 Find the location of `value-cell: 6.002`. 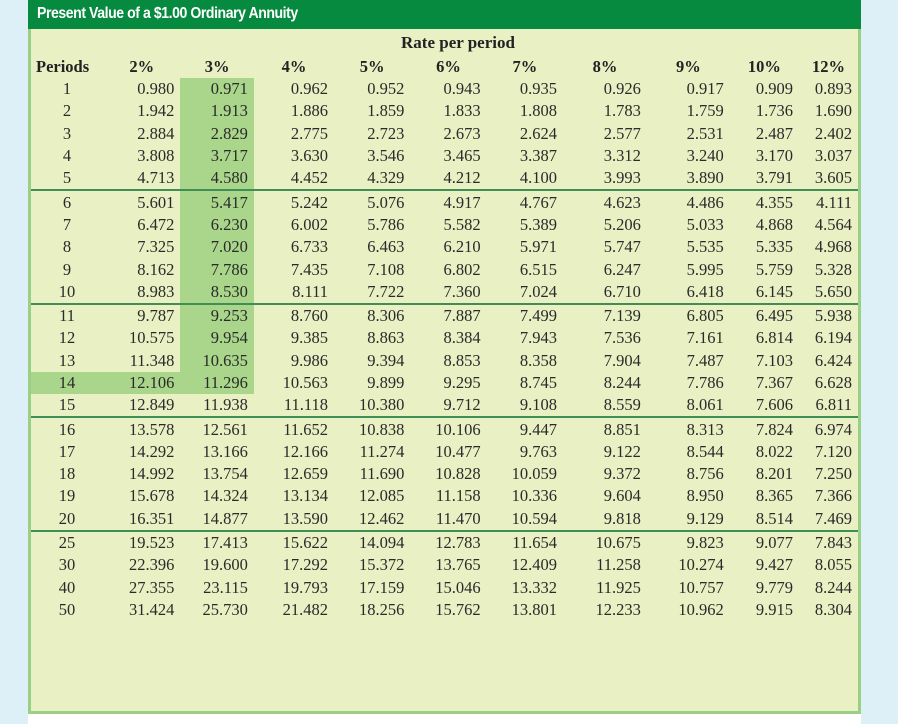

value-cell: 6.002 is located at coordinates (309, 224).